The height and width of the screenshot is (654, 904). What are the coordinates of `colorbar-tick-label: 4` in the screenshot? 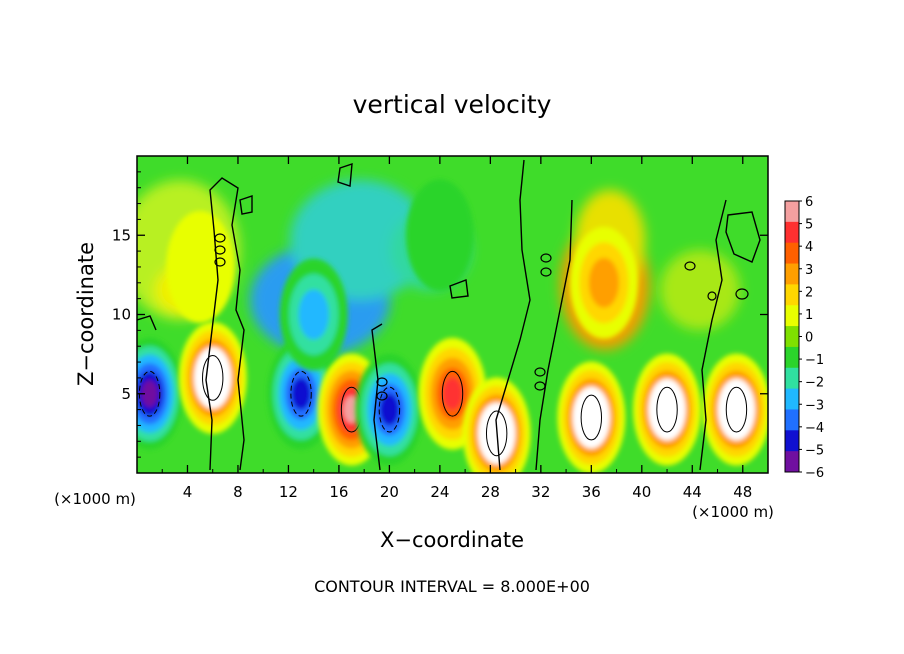 It's located at (809, 247).